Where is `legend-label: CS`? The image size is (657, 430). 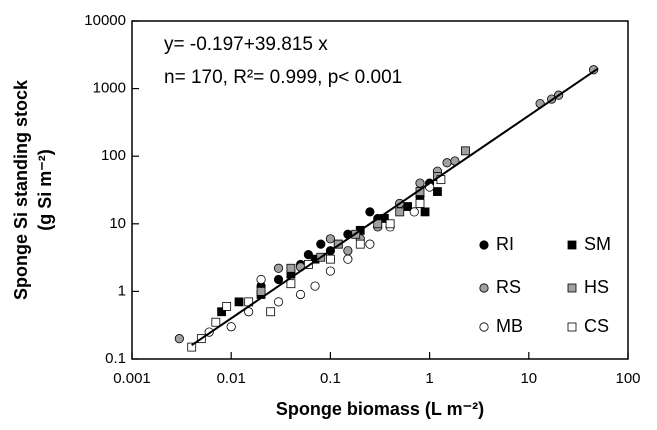
legend-label: CS is located at coordinates (596, 326).